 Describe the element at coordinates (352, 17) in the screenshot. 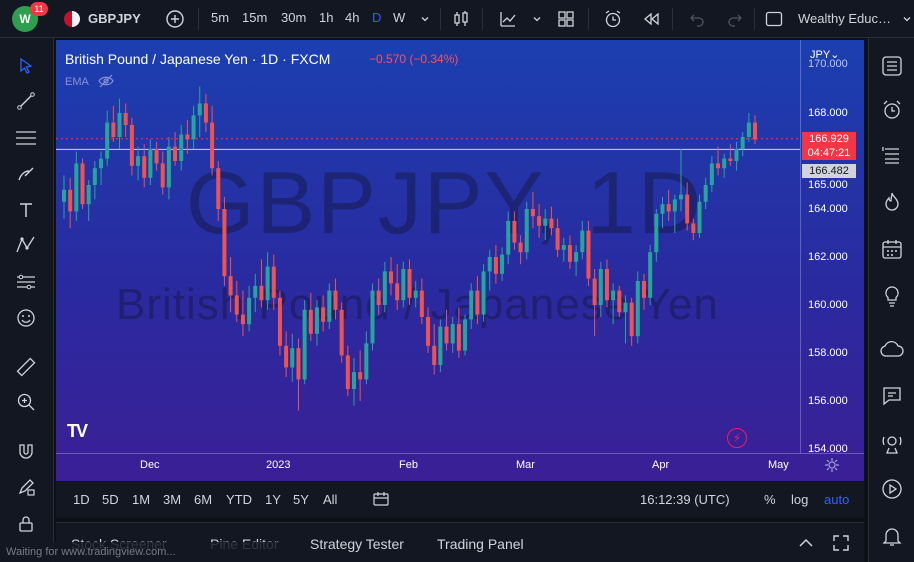

I see `interval-4h: 4h` at that location.